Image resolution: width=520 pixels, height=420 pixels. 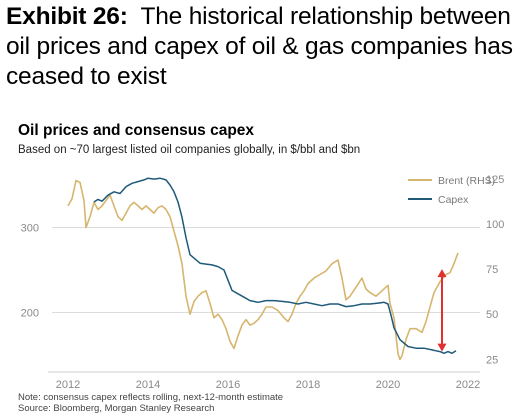 What do you see at coordinates (442, 273) in the screenshot?
I see `gap-arrow-head-top` at bounding box center [442, 273].